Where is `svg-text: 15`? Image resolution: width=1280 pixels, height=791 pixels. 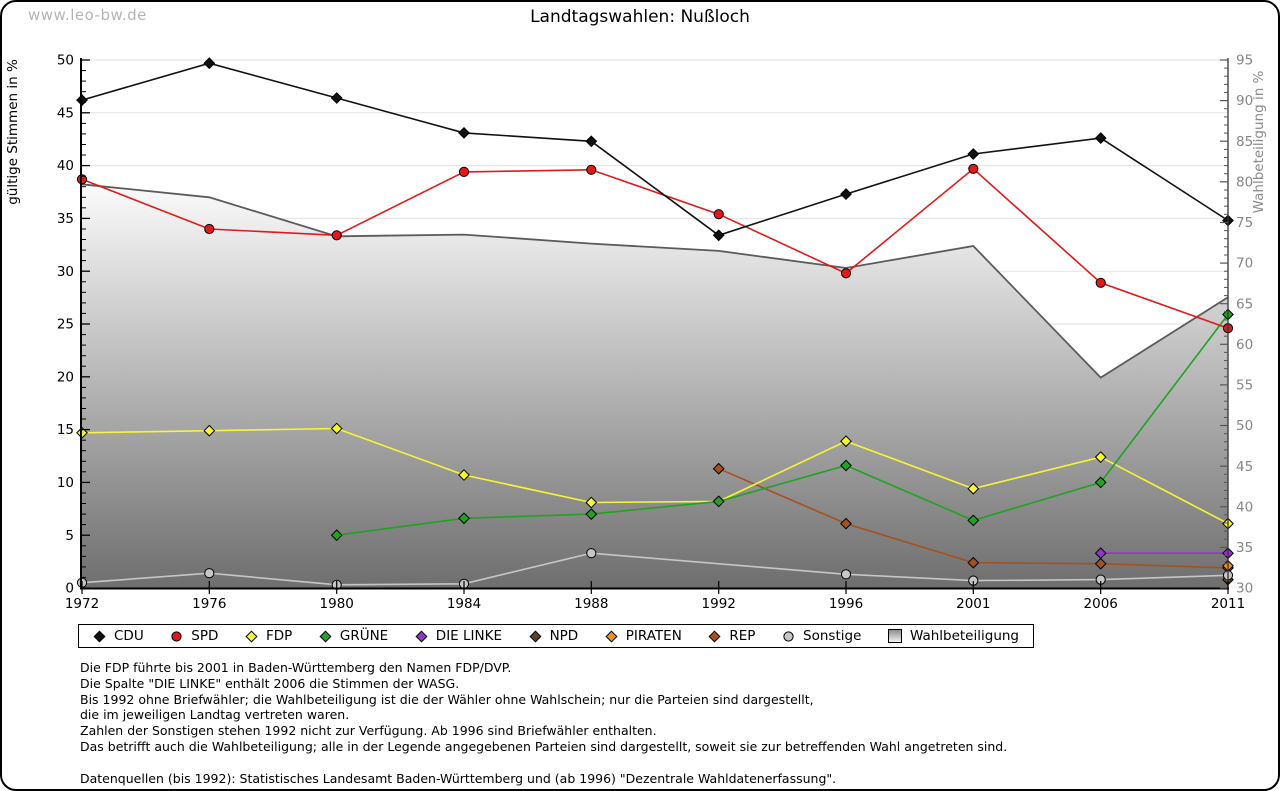
svg-text: 15 is located at coordinates (65, 430).